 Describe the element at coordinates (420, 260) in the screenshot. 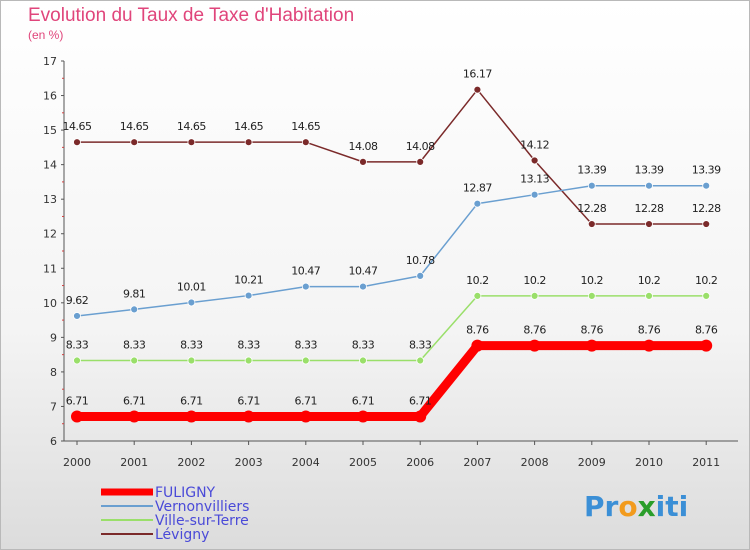

I see `data-label: 10.78` at that location.